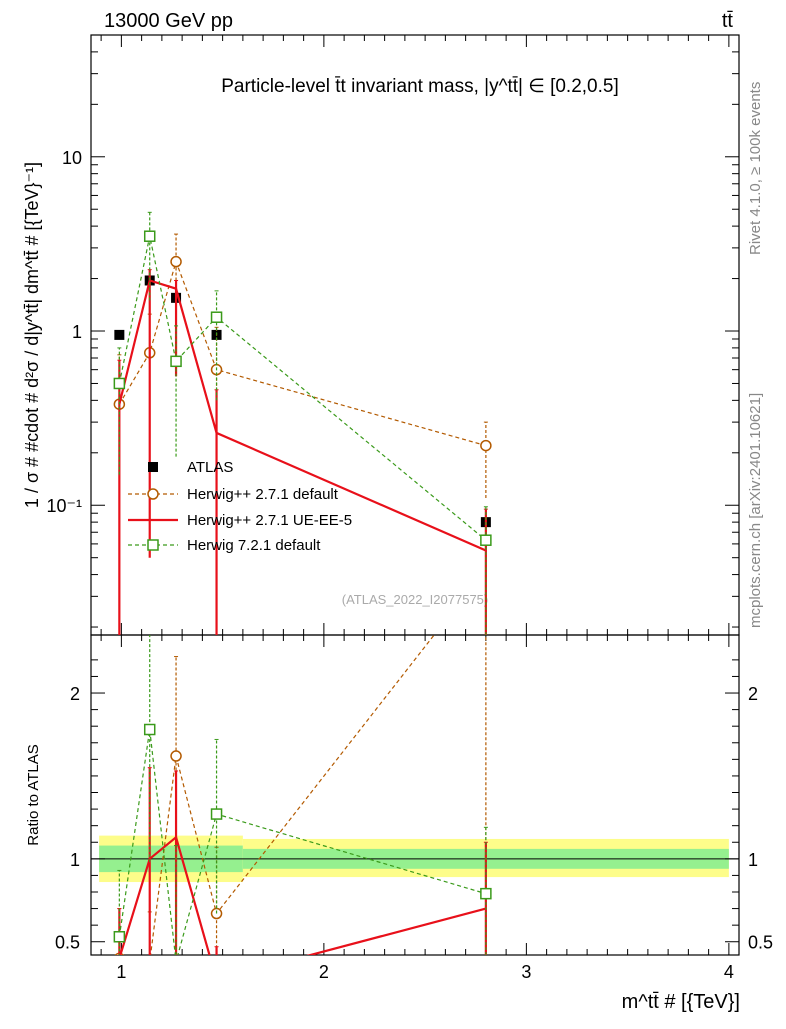 This screenshot has width=786, height=1029. Describe the element at coordinates (119, 334) in the screenshot. I see `atlas-point` at that location.